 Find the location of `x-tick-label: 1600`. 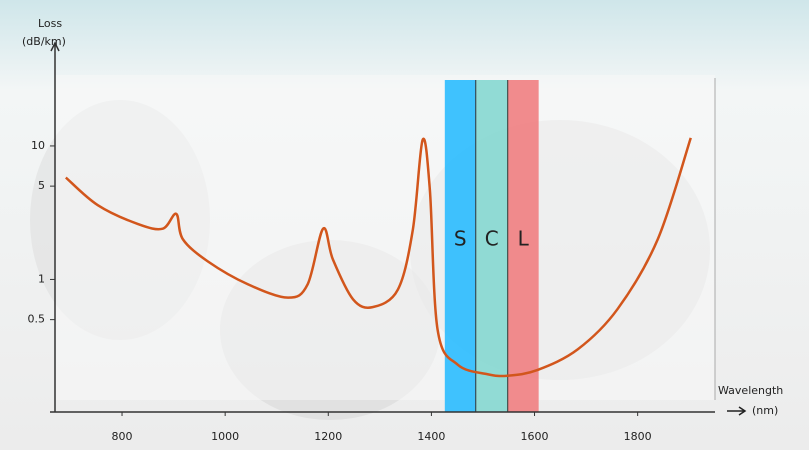

x-tick-label: 1600 is located at coordinates (535, 436).